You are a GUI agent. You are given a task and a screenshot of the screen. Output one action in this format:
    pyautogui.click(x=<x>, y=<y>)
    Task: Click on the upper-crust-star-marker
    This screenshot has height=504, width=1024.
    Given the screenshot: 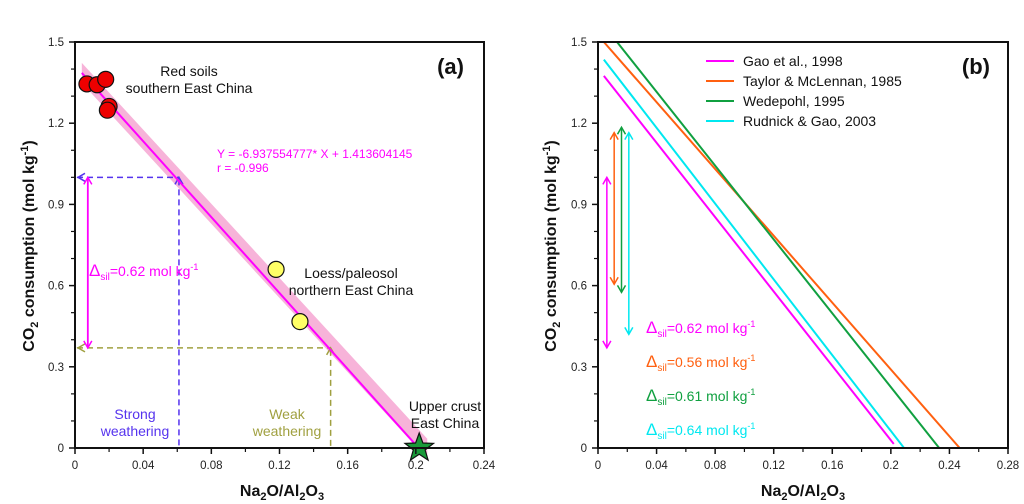 What is the action you would take?
    pyautogui.click(x=419, y=446)
    